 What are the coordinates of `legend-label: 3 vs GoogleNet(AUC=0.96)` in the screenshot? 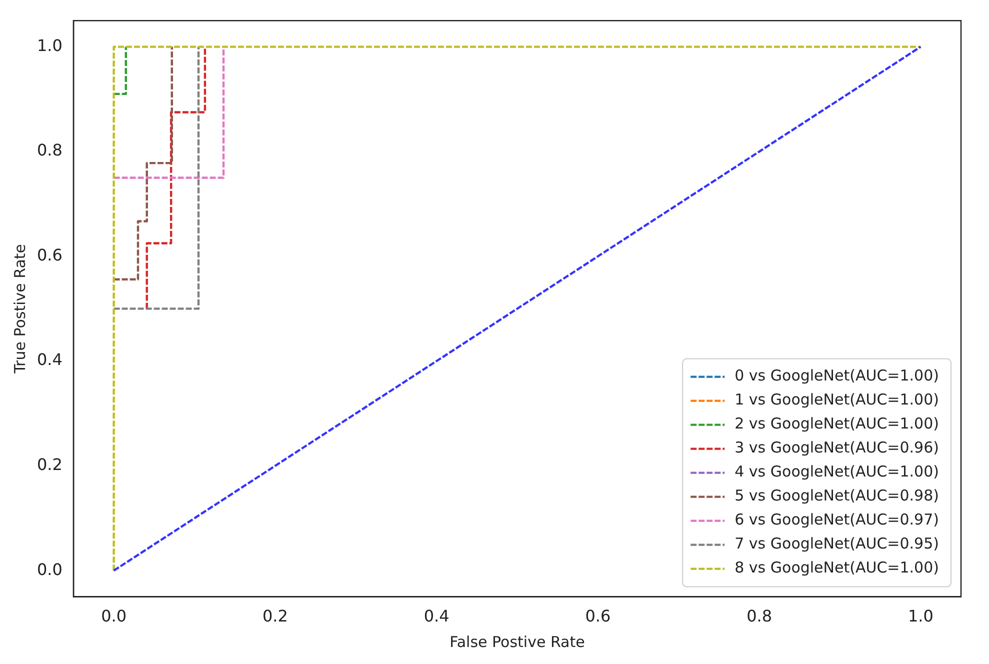 It's located at (837, 447).